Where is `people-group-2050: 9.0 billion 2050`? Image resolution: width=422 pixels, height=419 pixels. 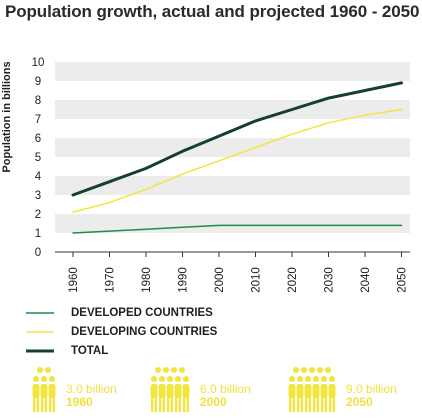 people-group-2050: 9.0 billion 2050 is located at coordinates (342, 390).